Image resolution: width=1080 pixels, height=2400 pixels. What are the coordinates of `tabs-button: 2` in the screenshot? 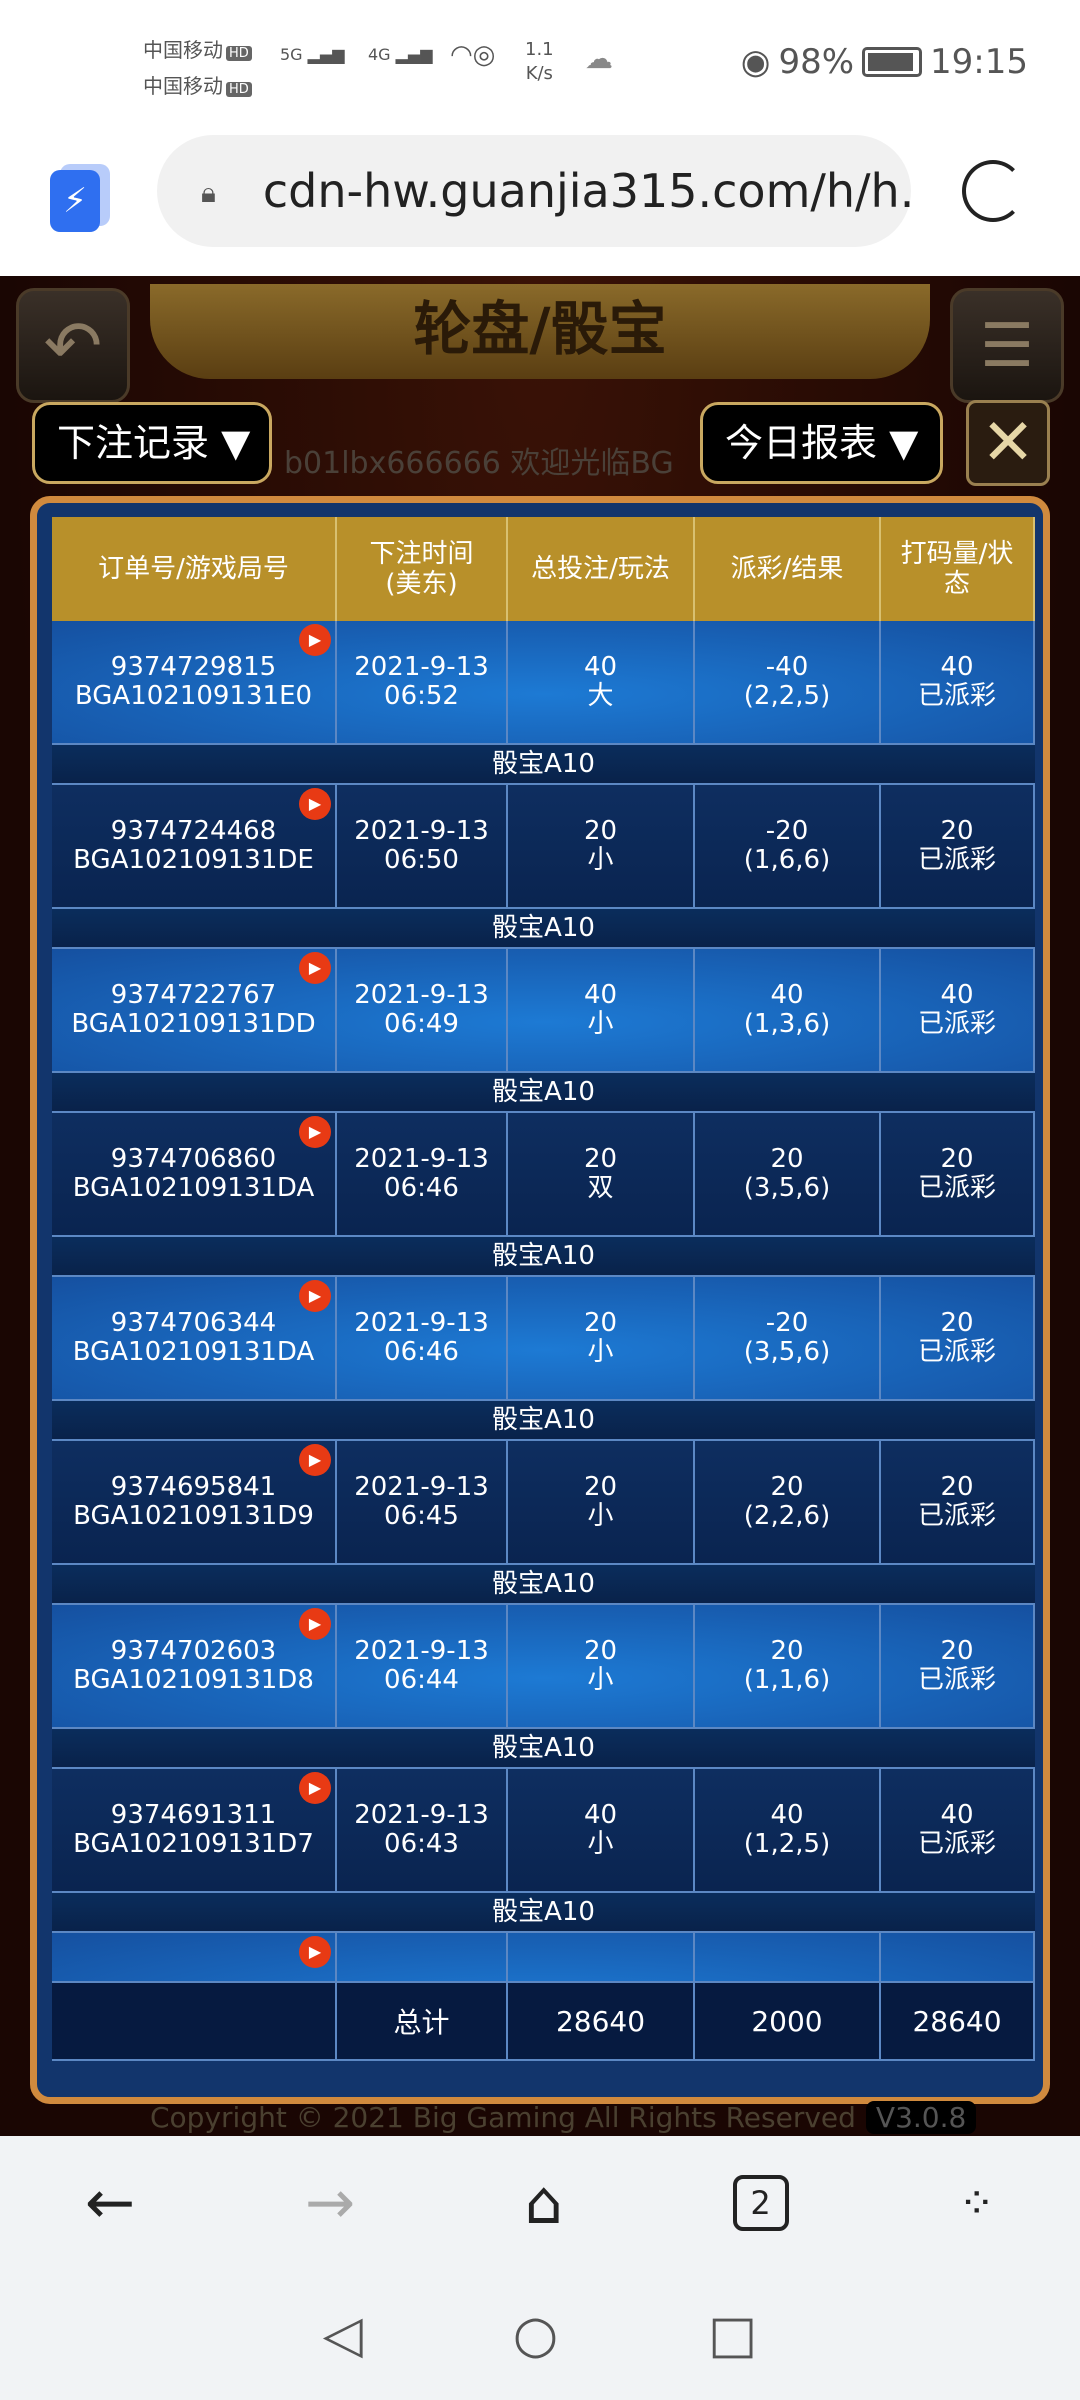 It's located at (760, 2203).